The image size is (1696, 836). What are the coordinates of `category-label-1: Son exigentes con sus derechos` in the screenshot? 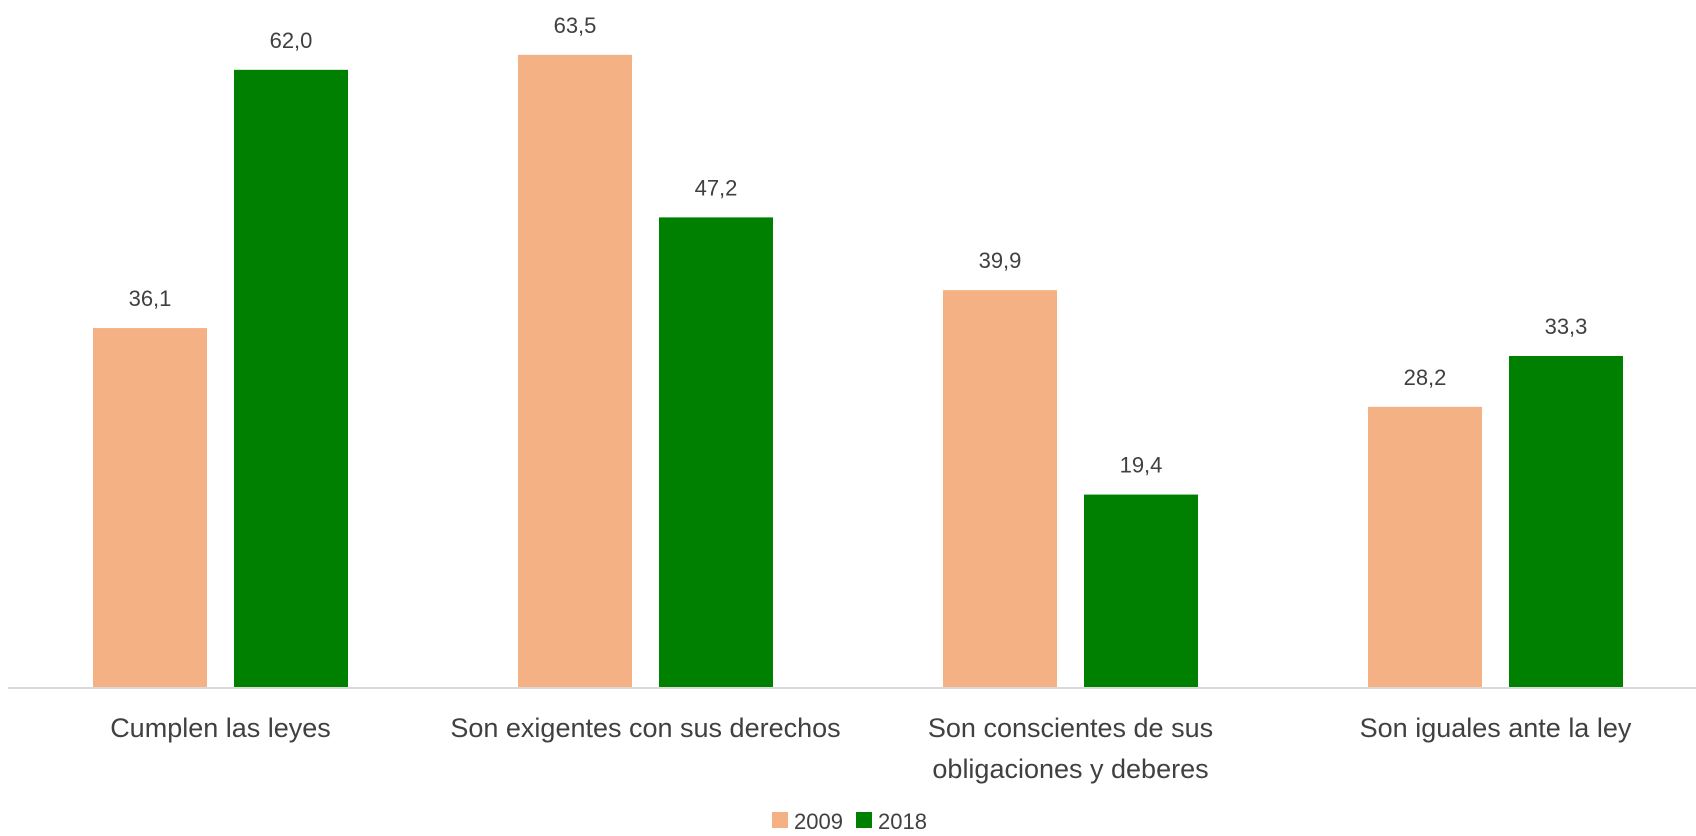 It's located at (645, 728).